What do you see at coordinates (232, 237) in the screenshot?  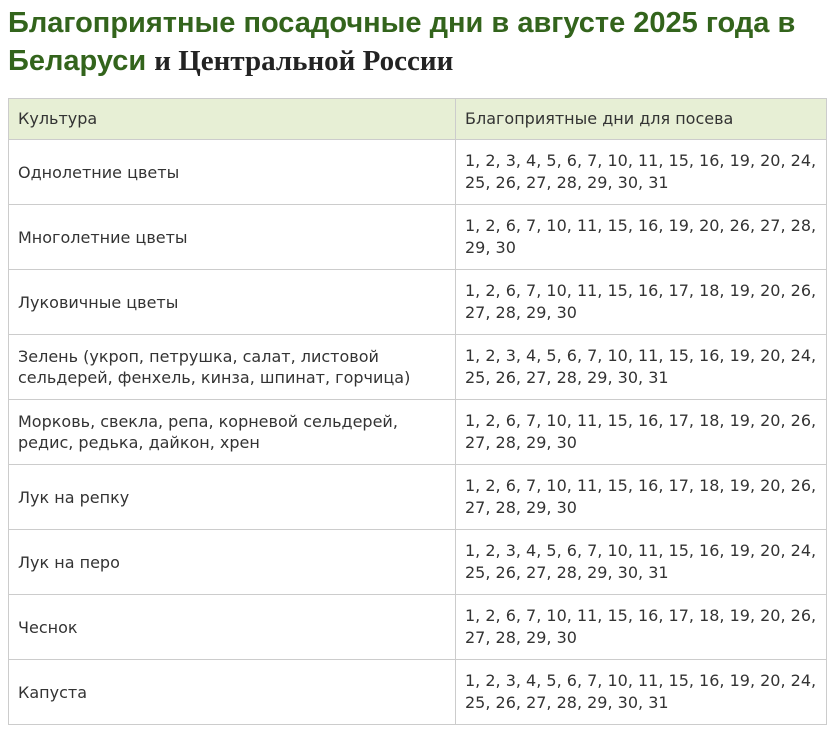 I see `culture-cell: Многолетние цветы` at bounding box center [232, 237].